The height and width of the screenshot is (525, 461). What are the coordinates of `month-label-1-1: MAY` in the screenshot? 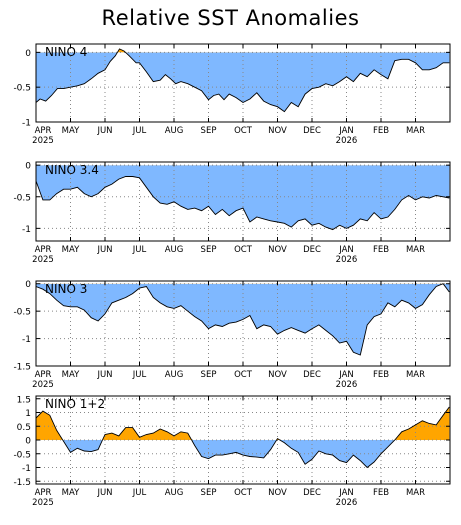 It's located at (71, 250).